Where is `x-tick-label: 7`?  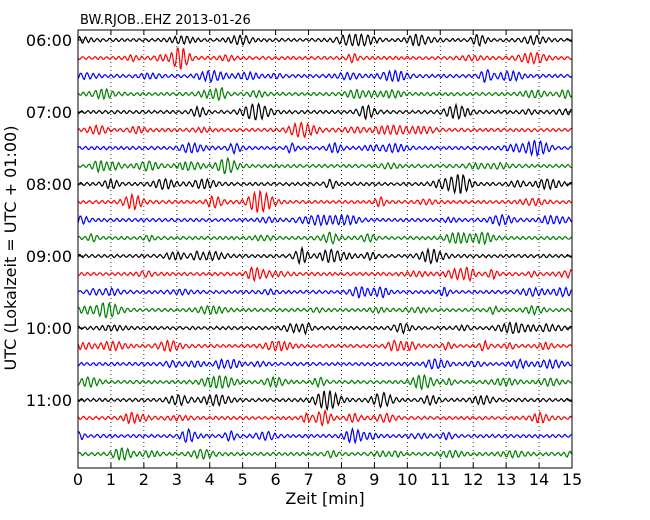
x-tick-label: 7 is located at coordinates (308, 479).